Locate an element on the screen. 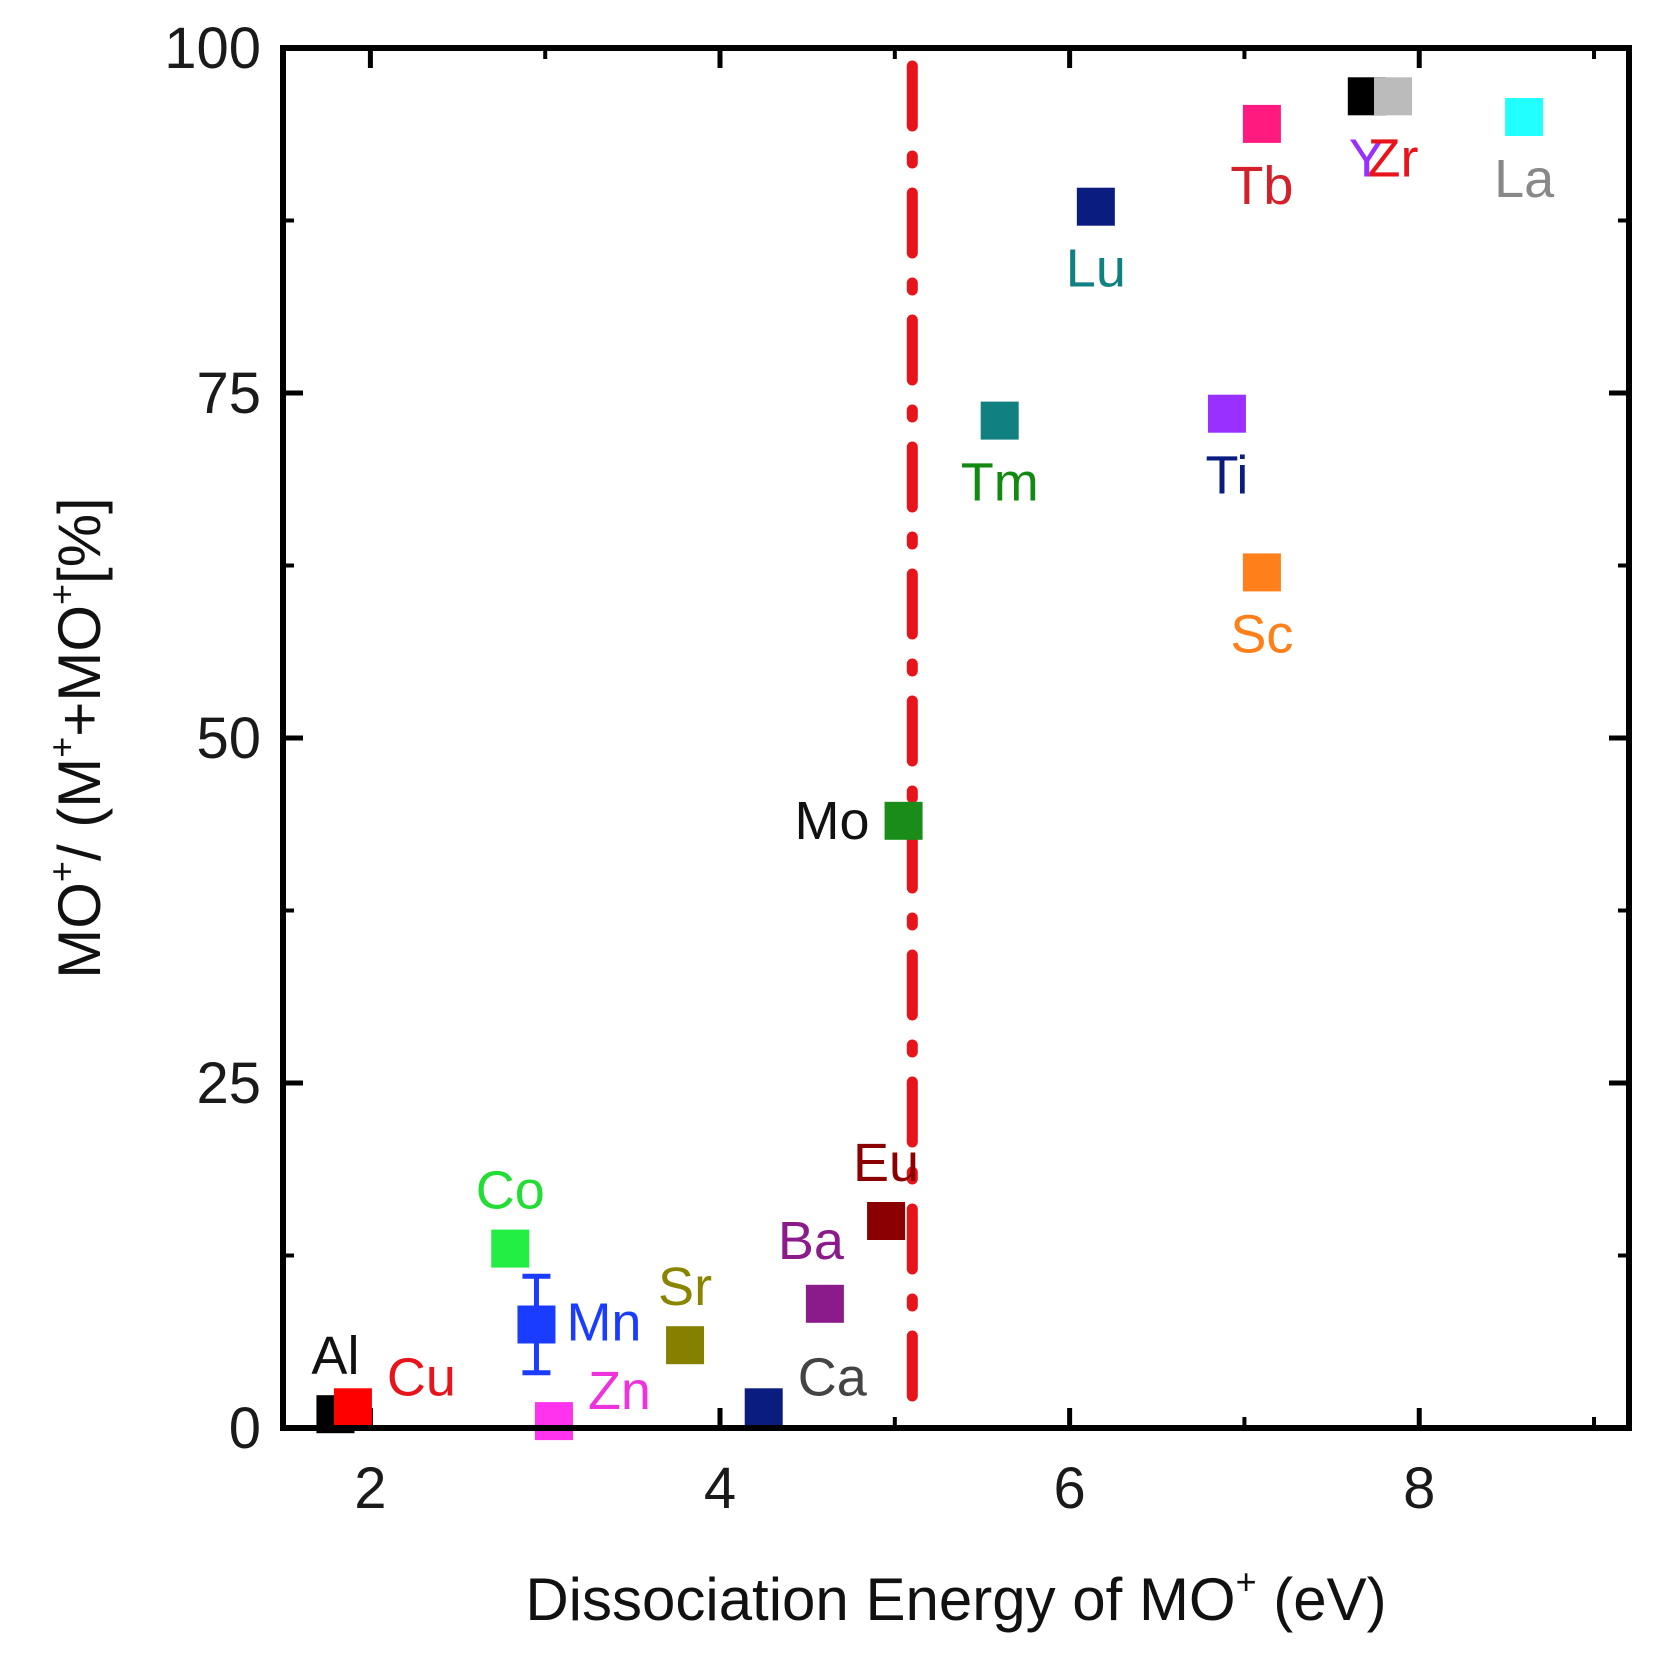 This screenshot has width=1671, height=1656. label-mo: Mo is located at coordinates (832, 821).